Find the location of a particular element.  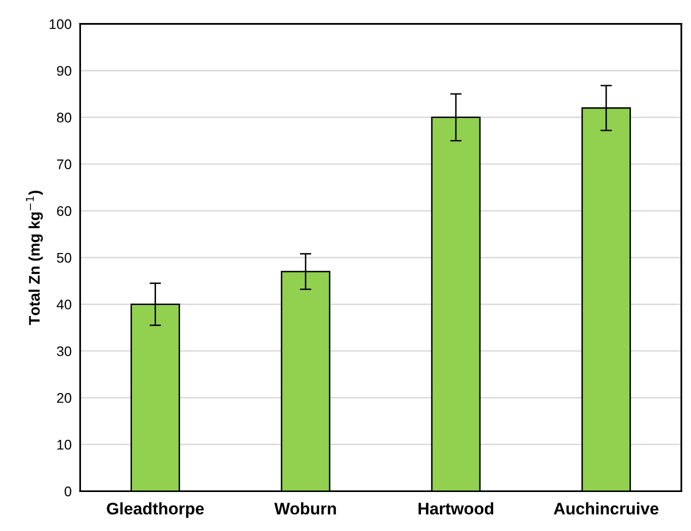

y-tick-label: 10 is located at coordinates (64, 445).